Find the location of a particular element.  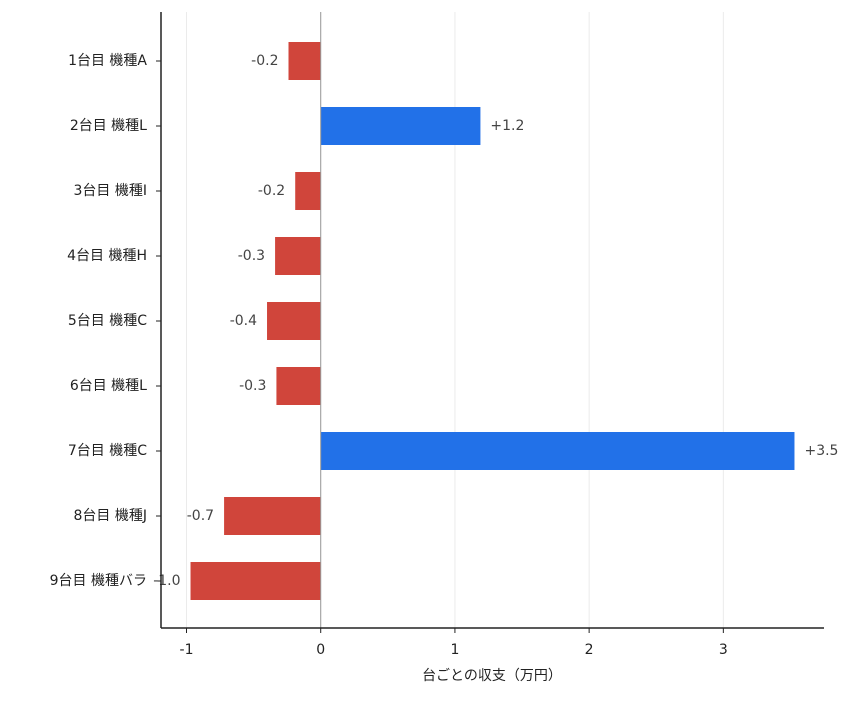

y-tick-label: 3台目 機種I is located at coordinates (111, 191).